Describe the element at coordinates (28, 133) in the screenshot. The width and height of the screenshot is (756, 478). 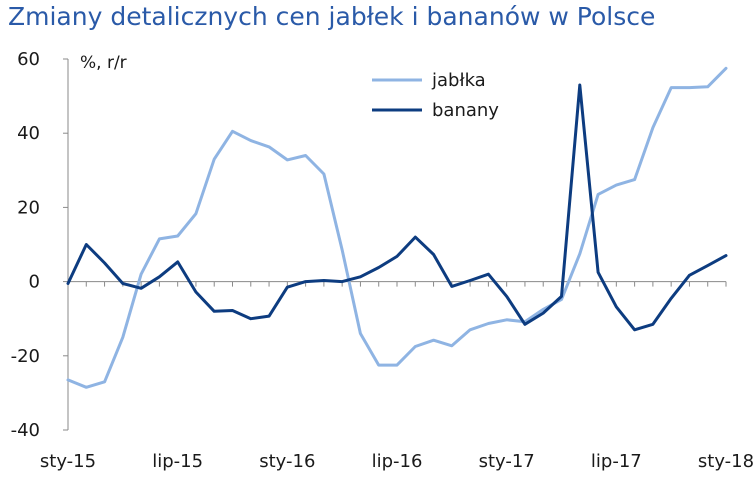
I see `y-tick-label: 40` at that location.